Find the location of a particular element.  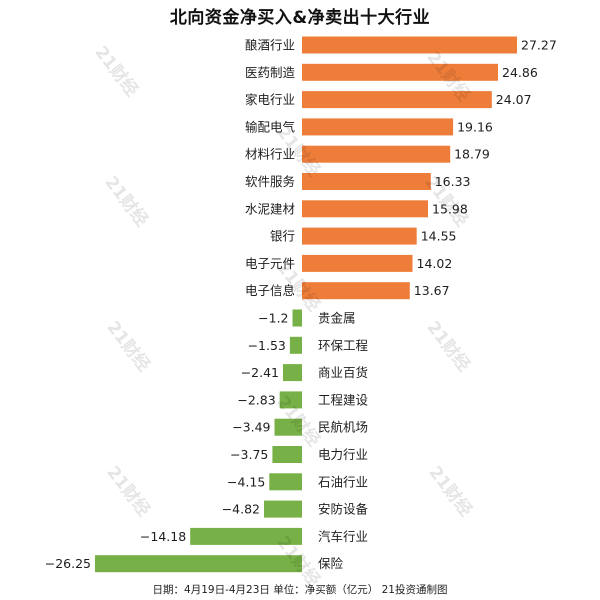

category-label-17: 安防设备 is located at coordinates (343, 509).